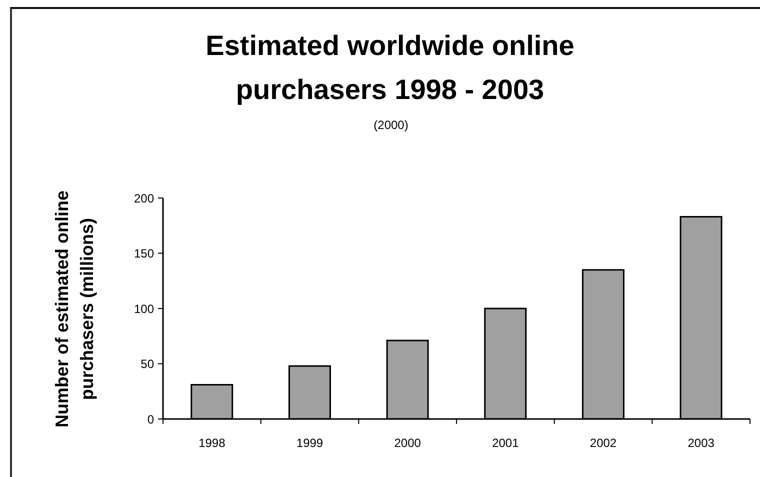 This screenshot has height=477, width=760. I want to click on x-tick-label: 2001, so click(506, 443).